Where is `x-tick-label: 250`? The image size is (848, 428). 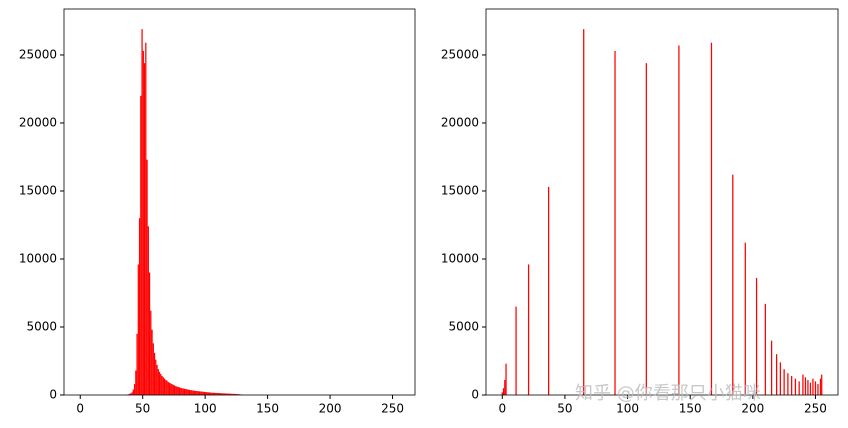 x-tick-label: 250 is located at coordinates (392, 409).